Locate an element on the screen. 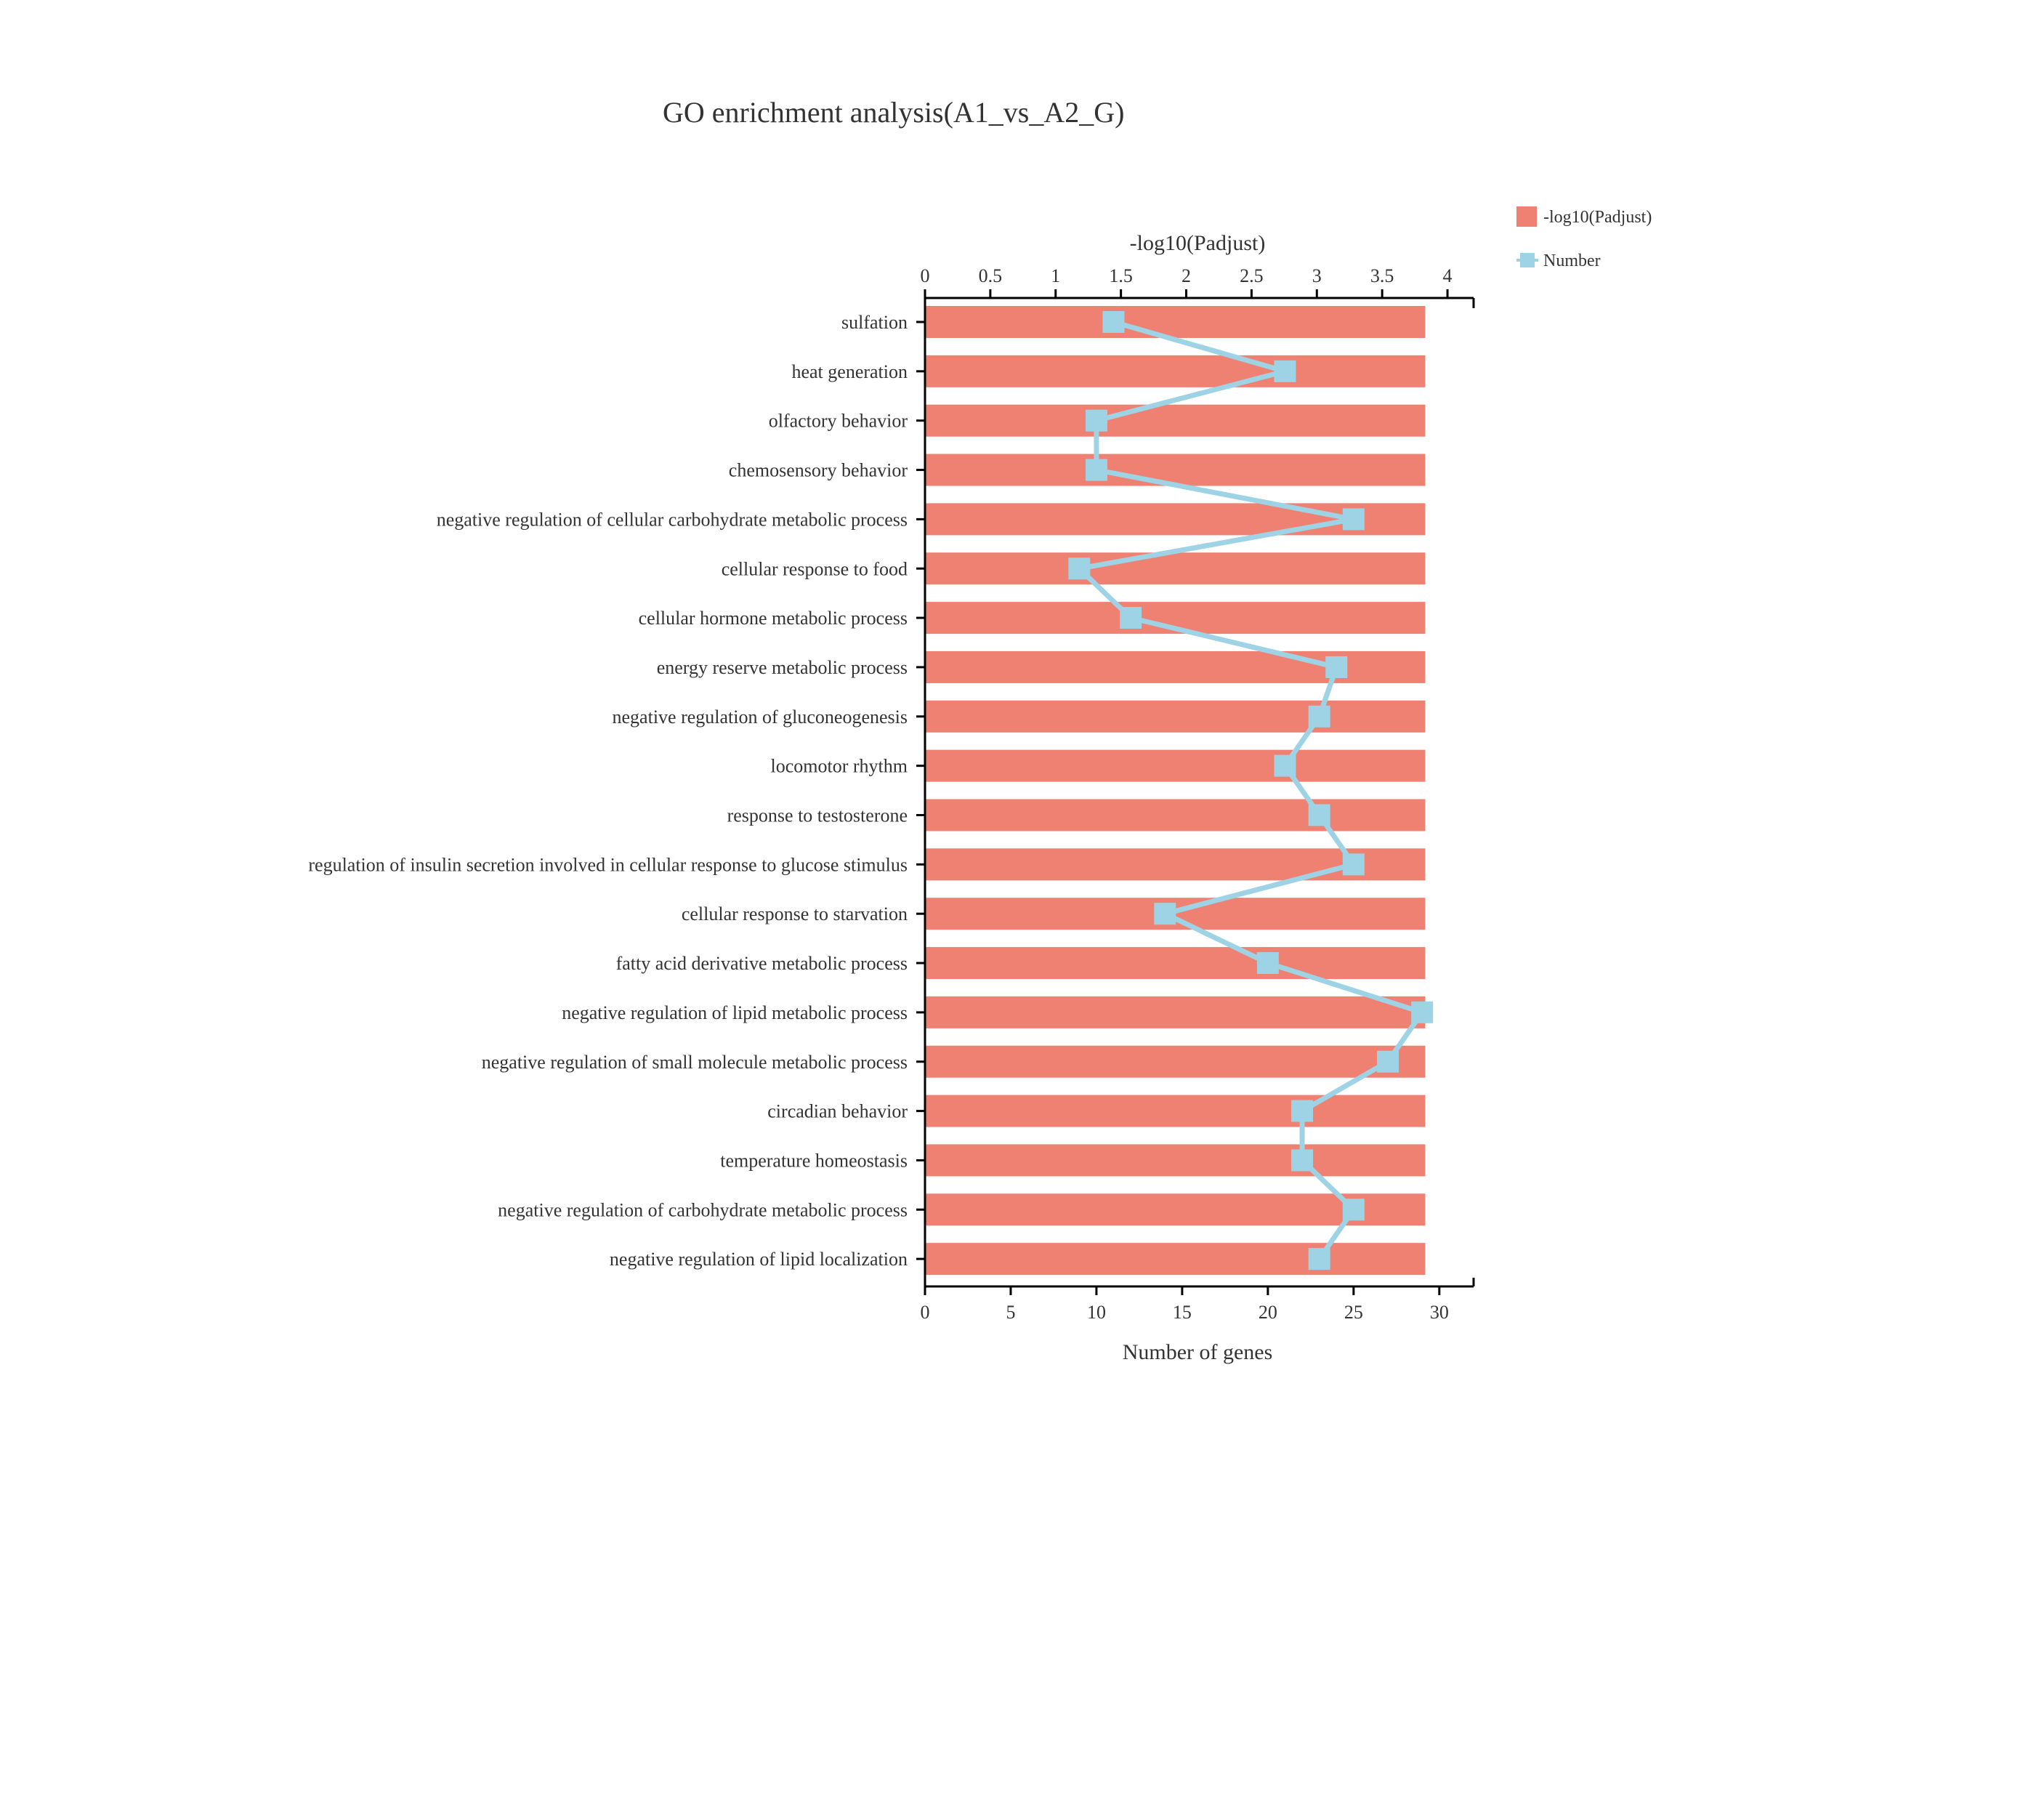 The height and width of the screenshot is (1817, 2044). category-label: olfactory behavior is located at coordinates (839, 421).